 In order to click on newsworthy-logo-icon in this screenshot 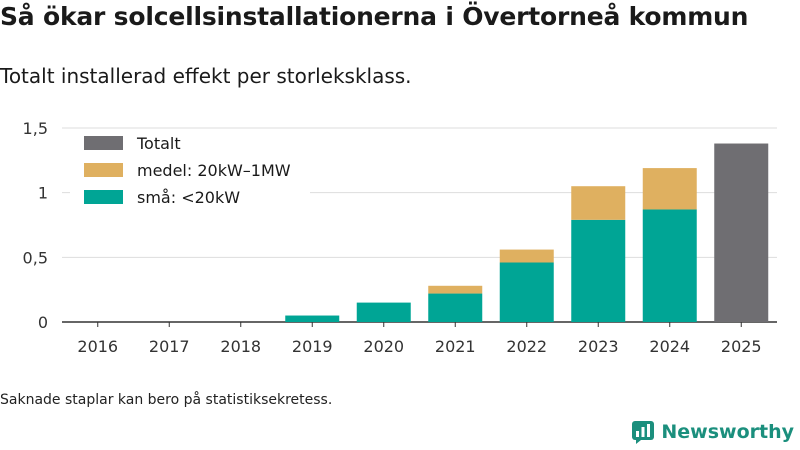, I will do `click(643, 432)`.